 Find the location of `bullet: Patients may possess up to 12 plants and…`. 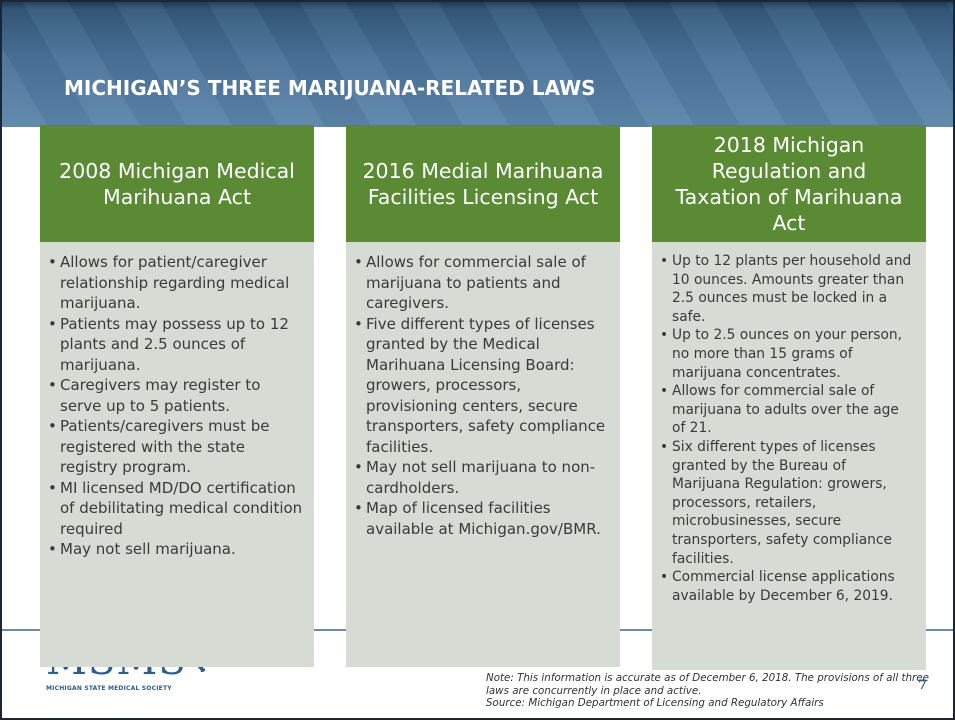

bullet: Patients may possess up to 12 plants and… is located at coordinates (176, 345).